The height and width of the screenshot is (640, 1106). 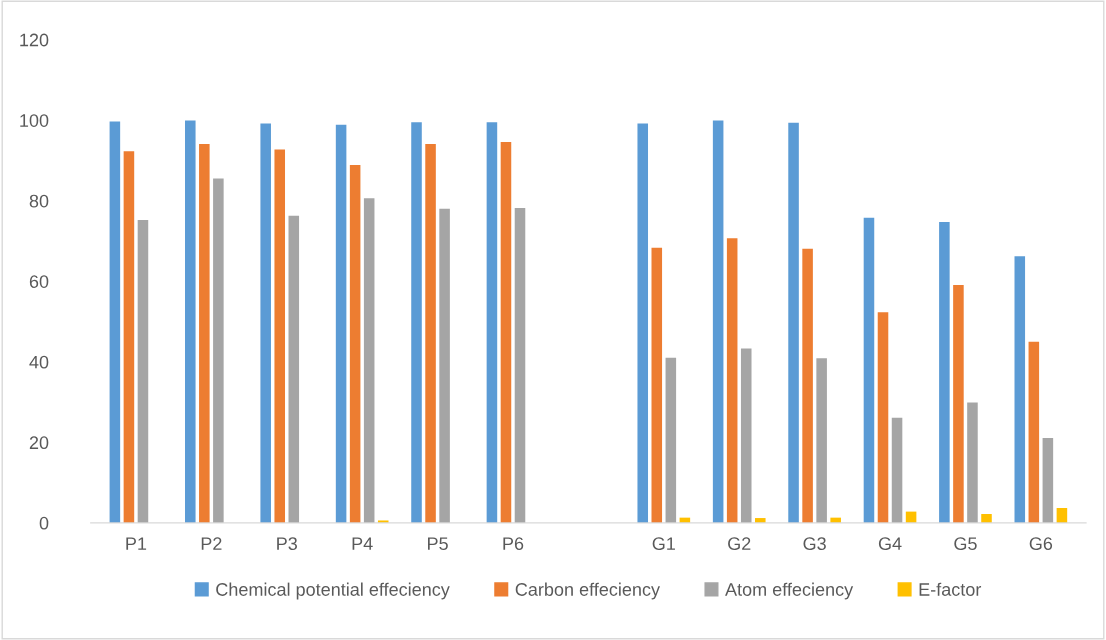 What do you see at coordinates (39, 281) in the screenshot?
I see `y-tick-label: 60` at bounding box center [39, 281].